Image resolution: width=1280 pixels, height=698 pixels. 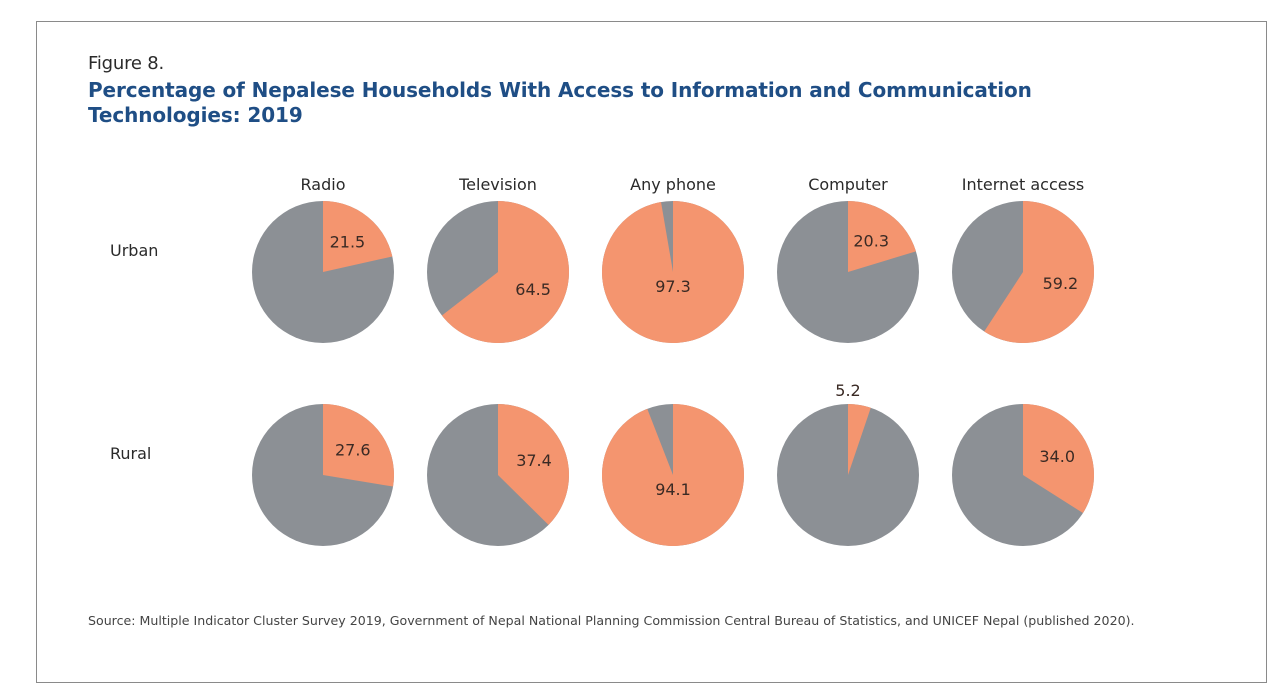 I want to click on column-label-any-phone: Any phone, so click(x=673, y=184).